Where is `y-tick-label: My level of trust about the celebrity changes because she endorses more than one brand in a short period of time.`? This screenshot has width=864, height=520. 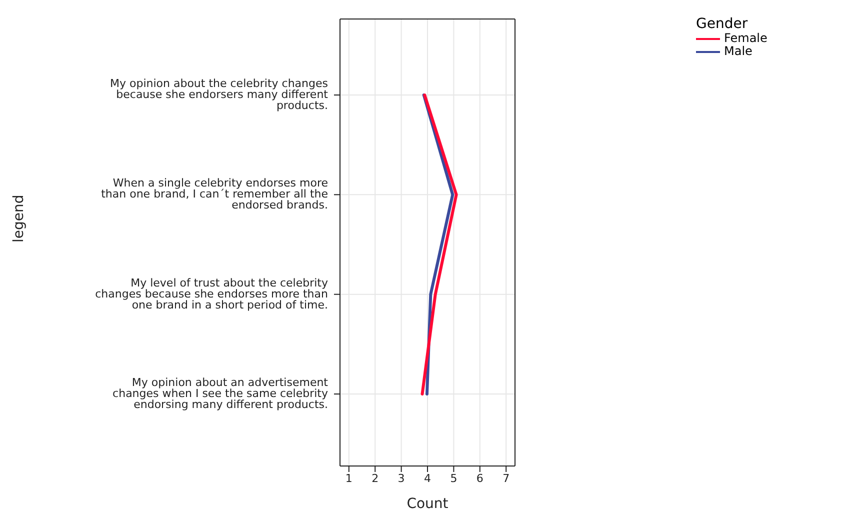
y-tick-label: My level of trust about the celebrity changes because she endorses more than one brand in a short period of time. is located at coordinates (211, 294).